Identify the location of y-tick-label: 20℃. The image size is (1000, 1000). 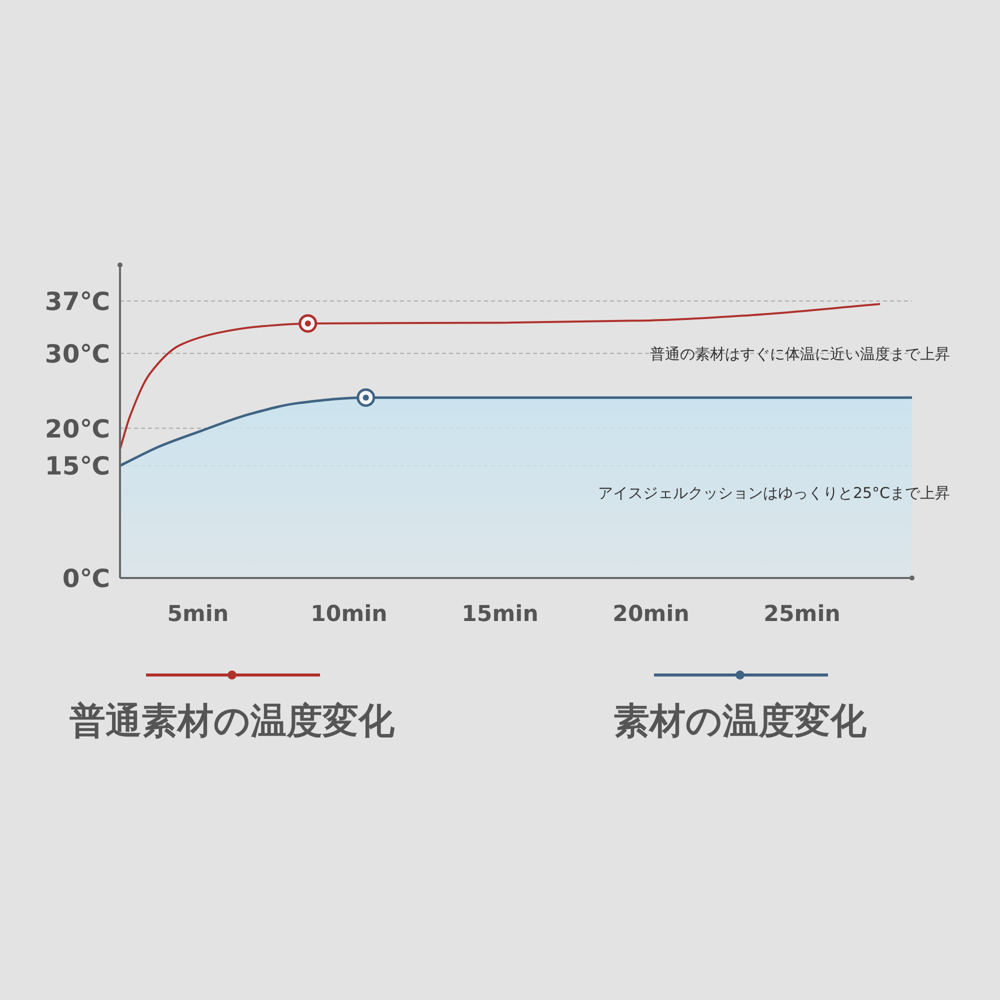
(77, 429).